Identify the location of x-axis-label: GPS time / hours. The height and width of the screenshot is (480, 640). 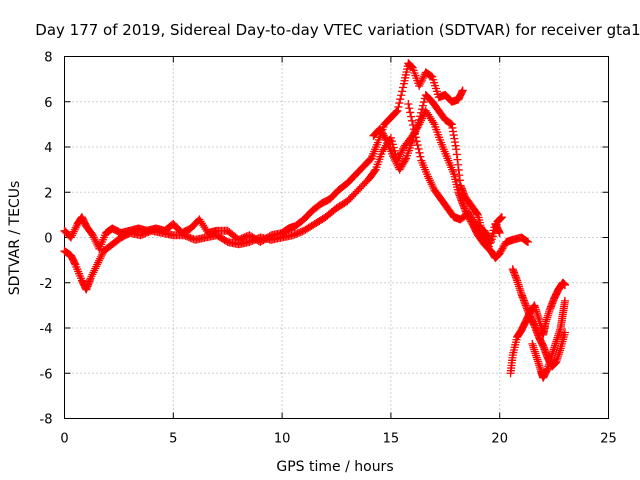
(334, 467).